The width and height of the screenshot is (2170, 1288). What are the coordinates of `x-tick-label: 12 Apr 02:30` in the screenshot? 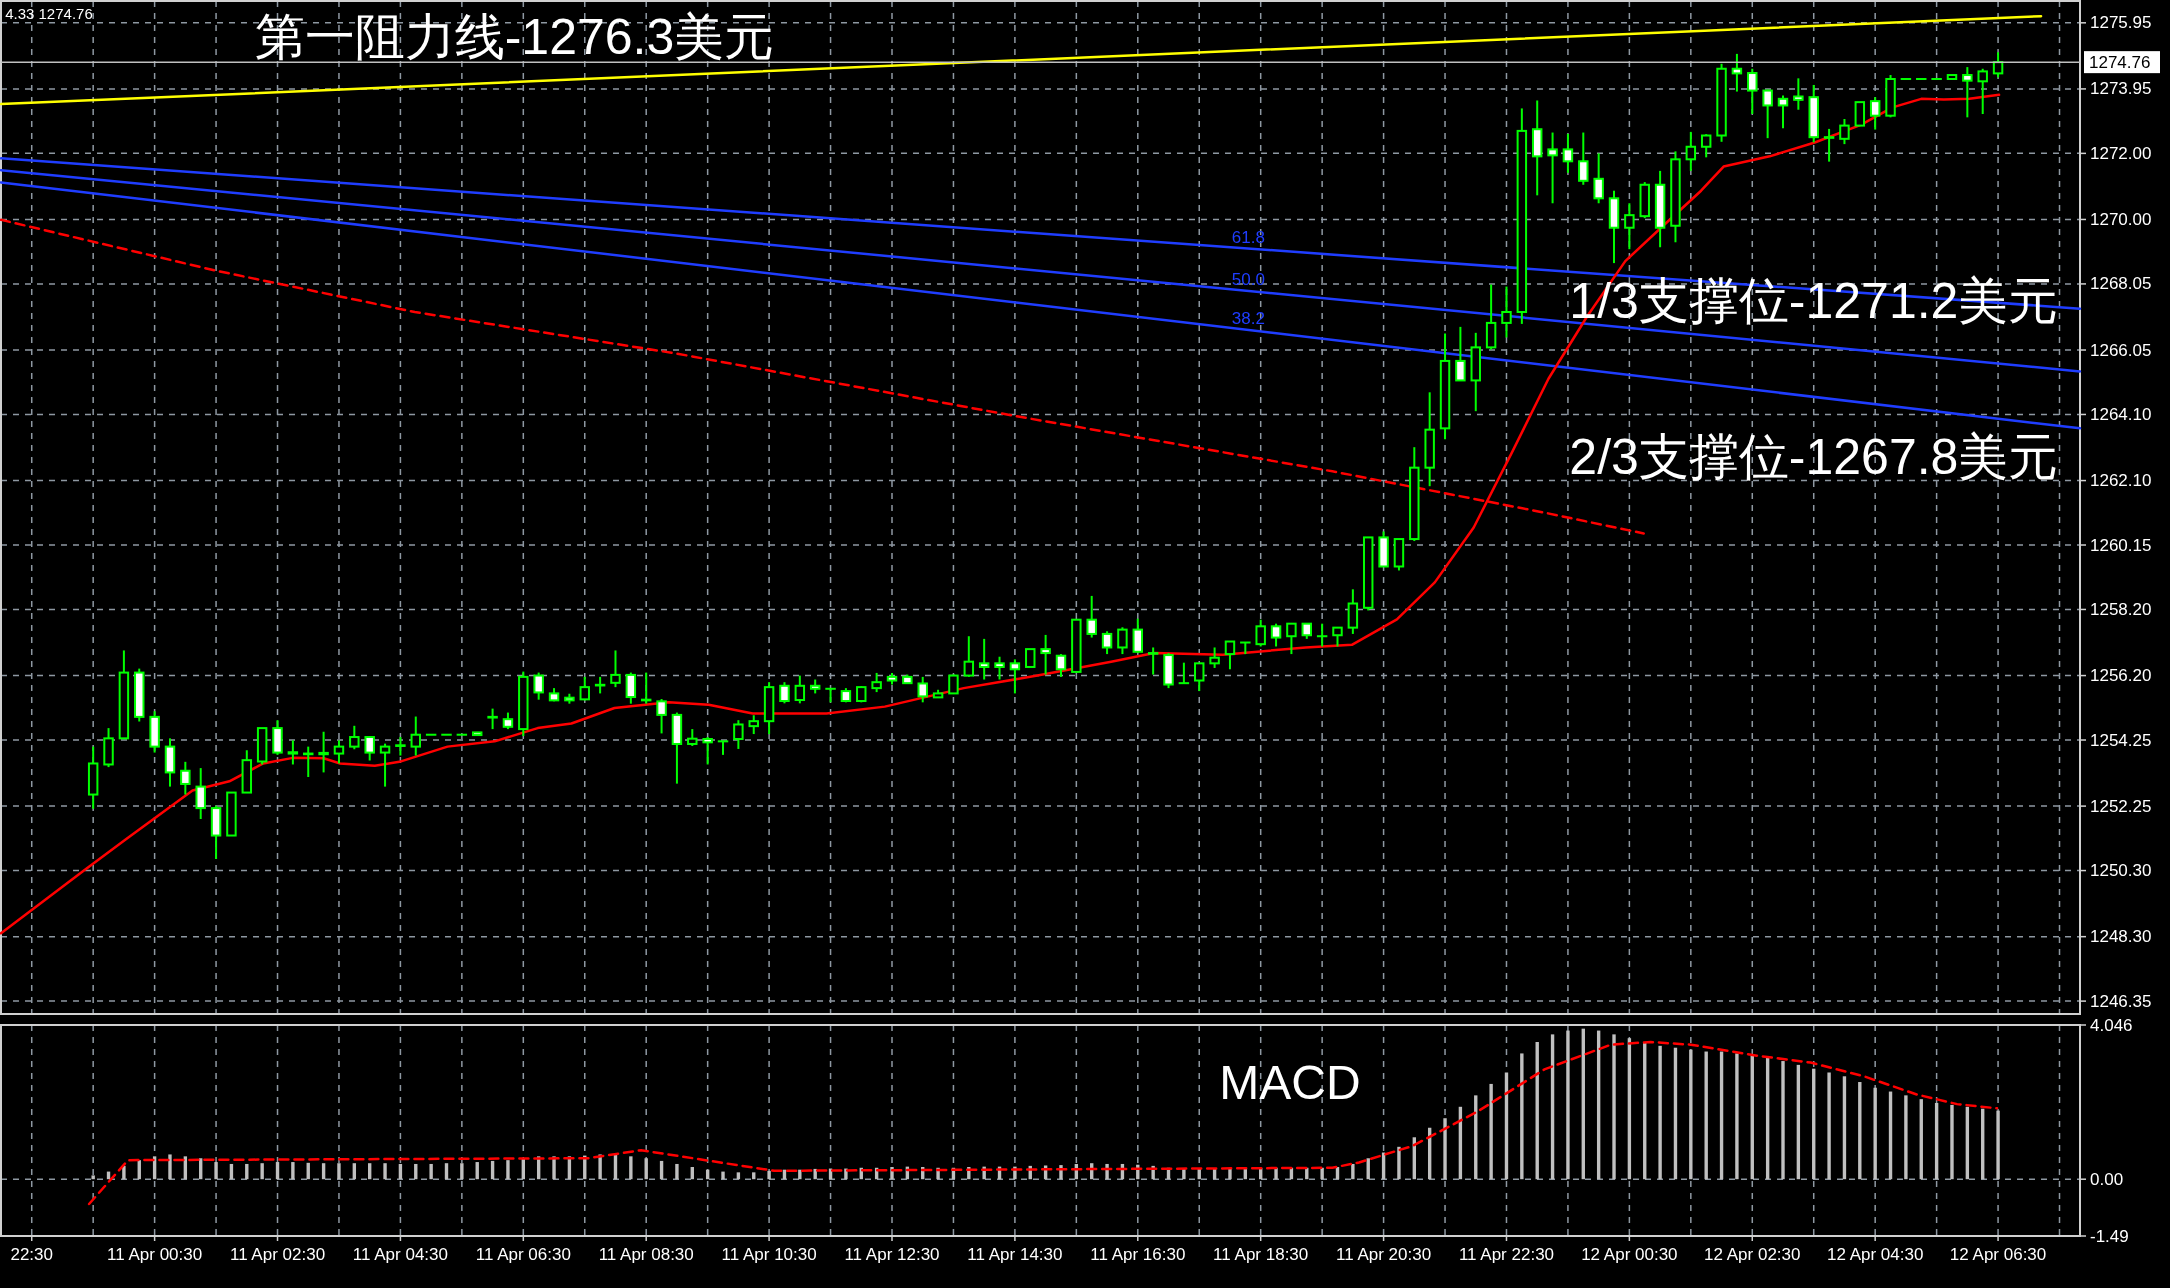 It's located at (1752, 1254).